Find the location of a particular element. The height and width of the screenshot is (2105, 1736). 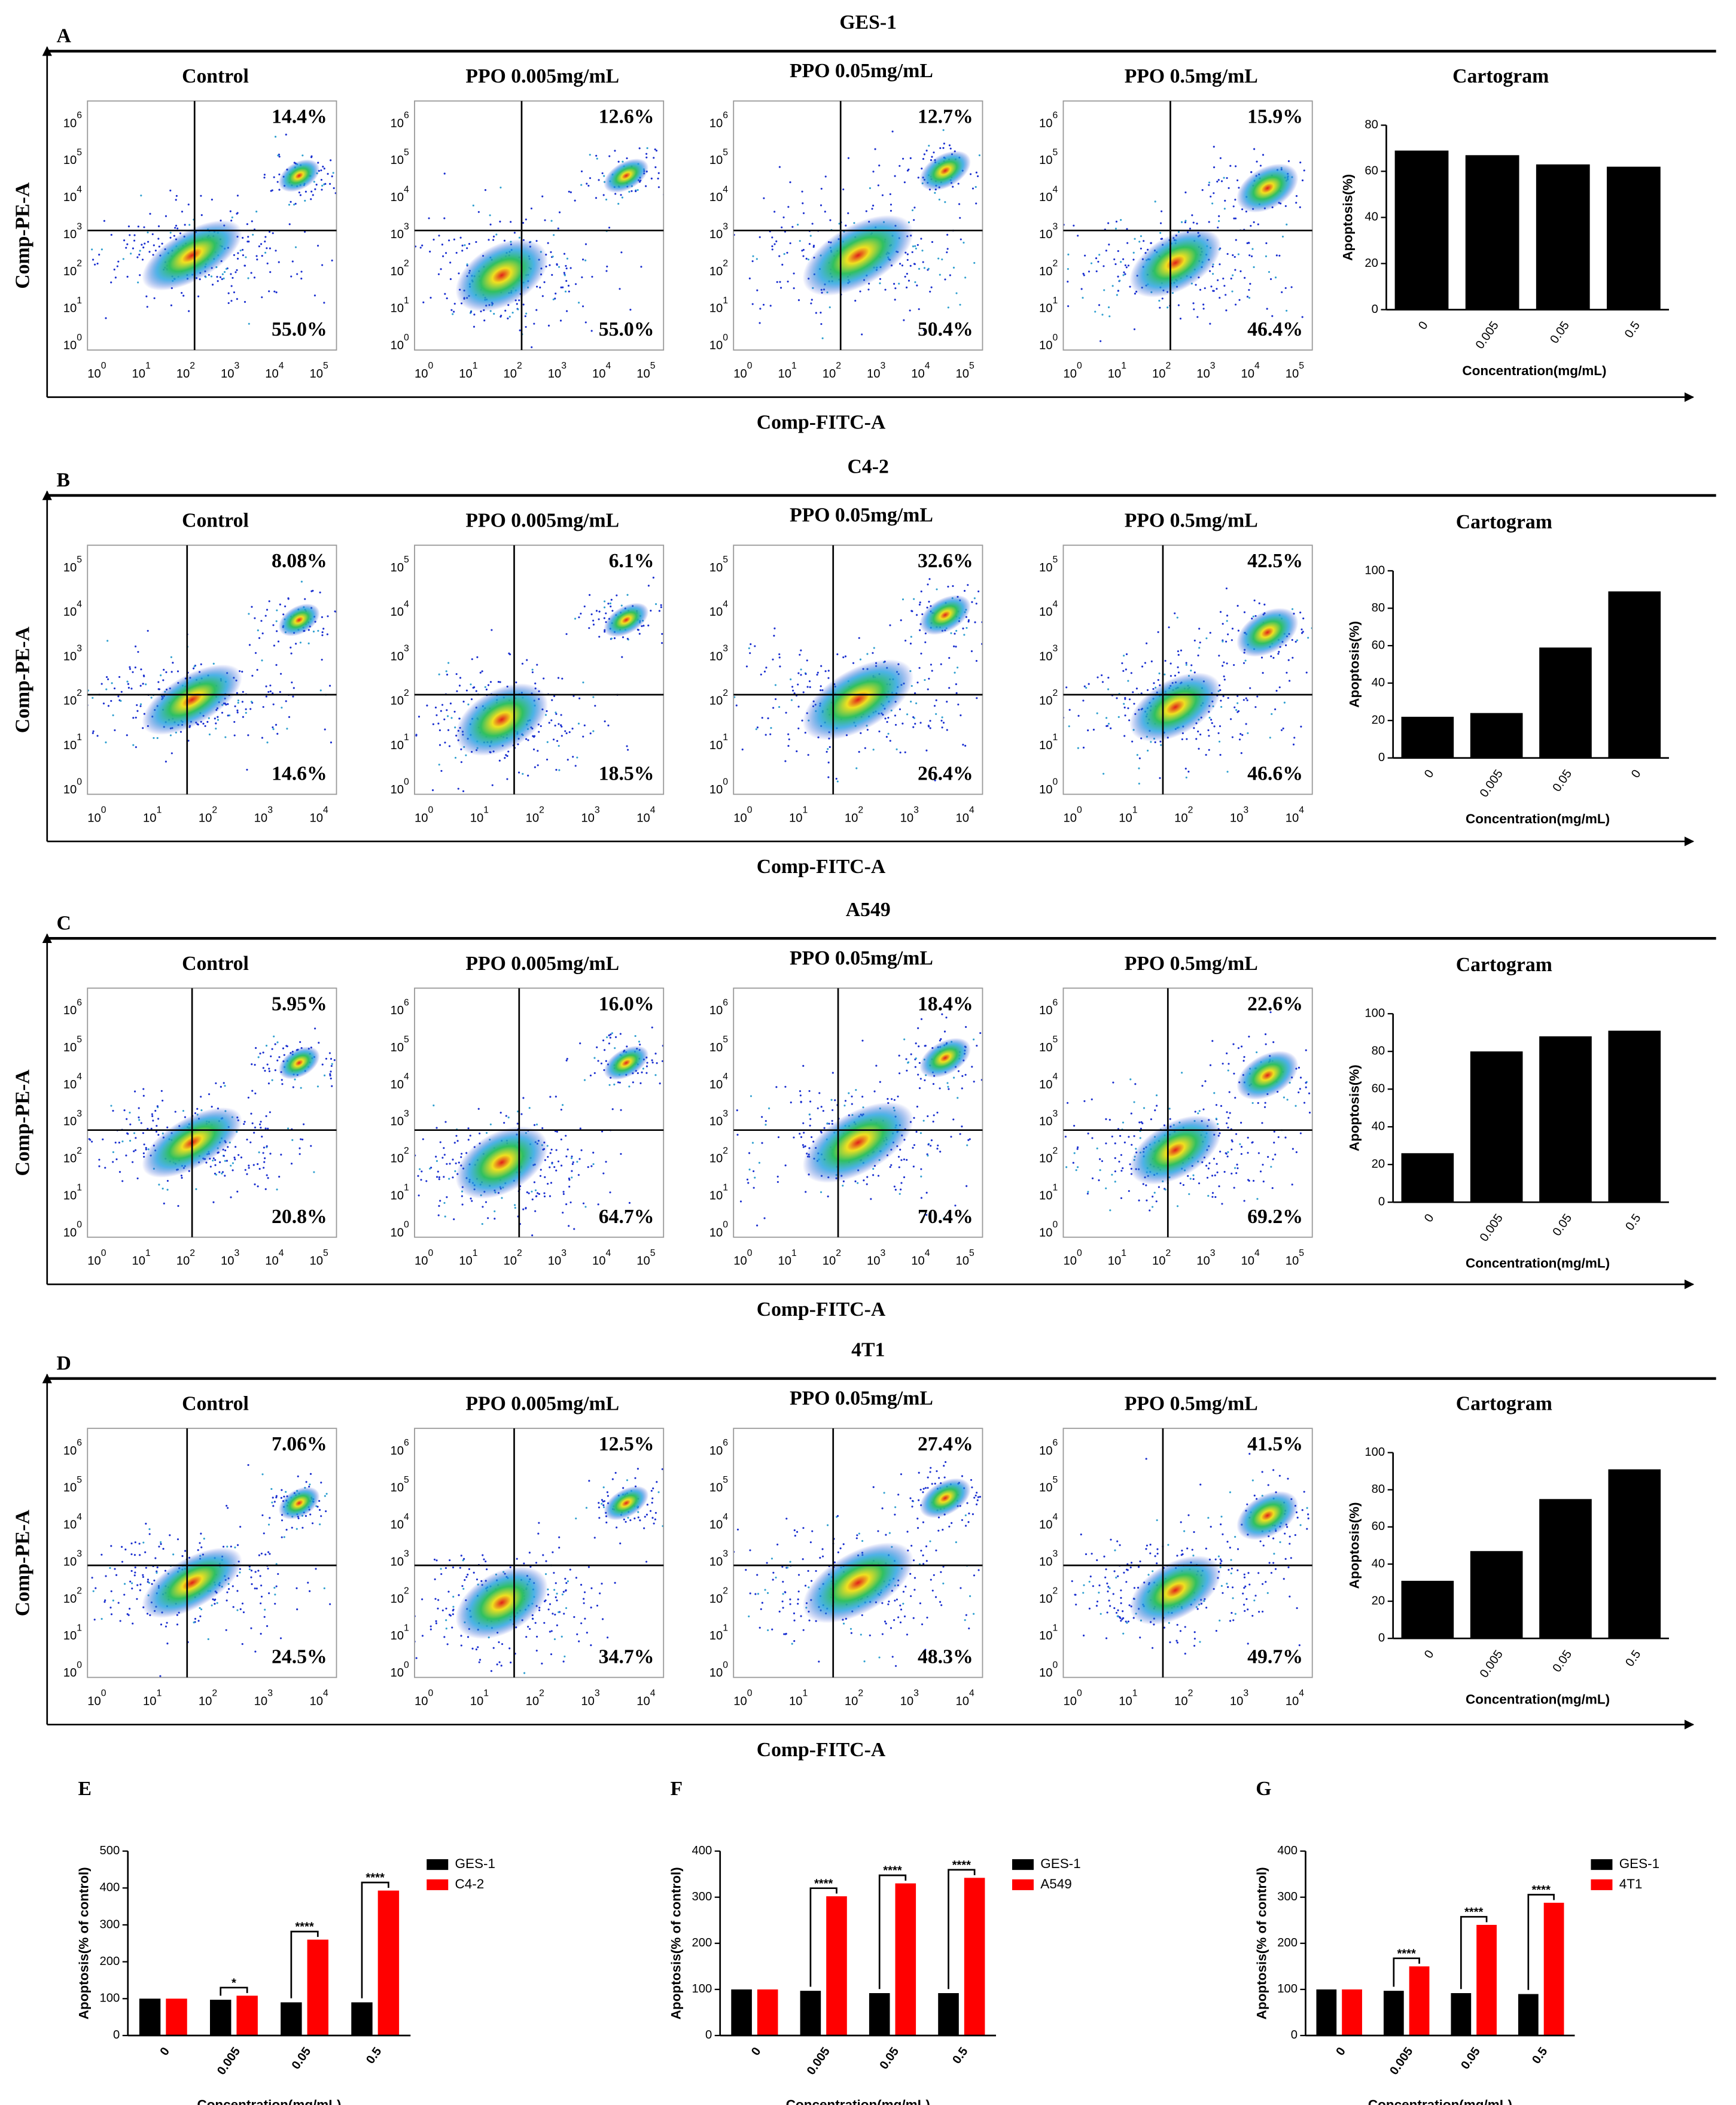

y-tick-exp: 6 is located at coordinates (79, 1003).